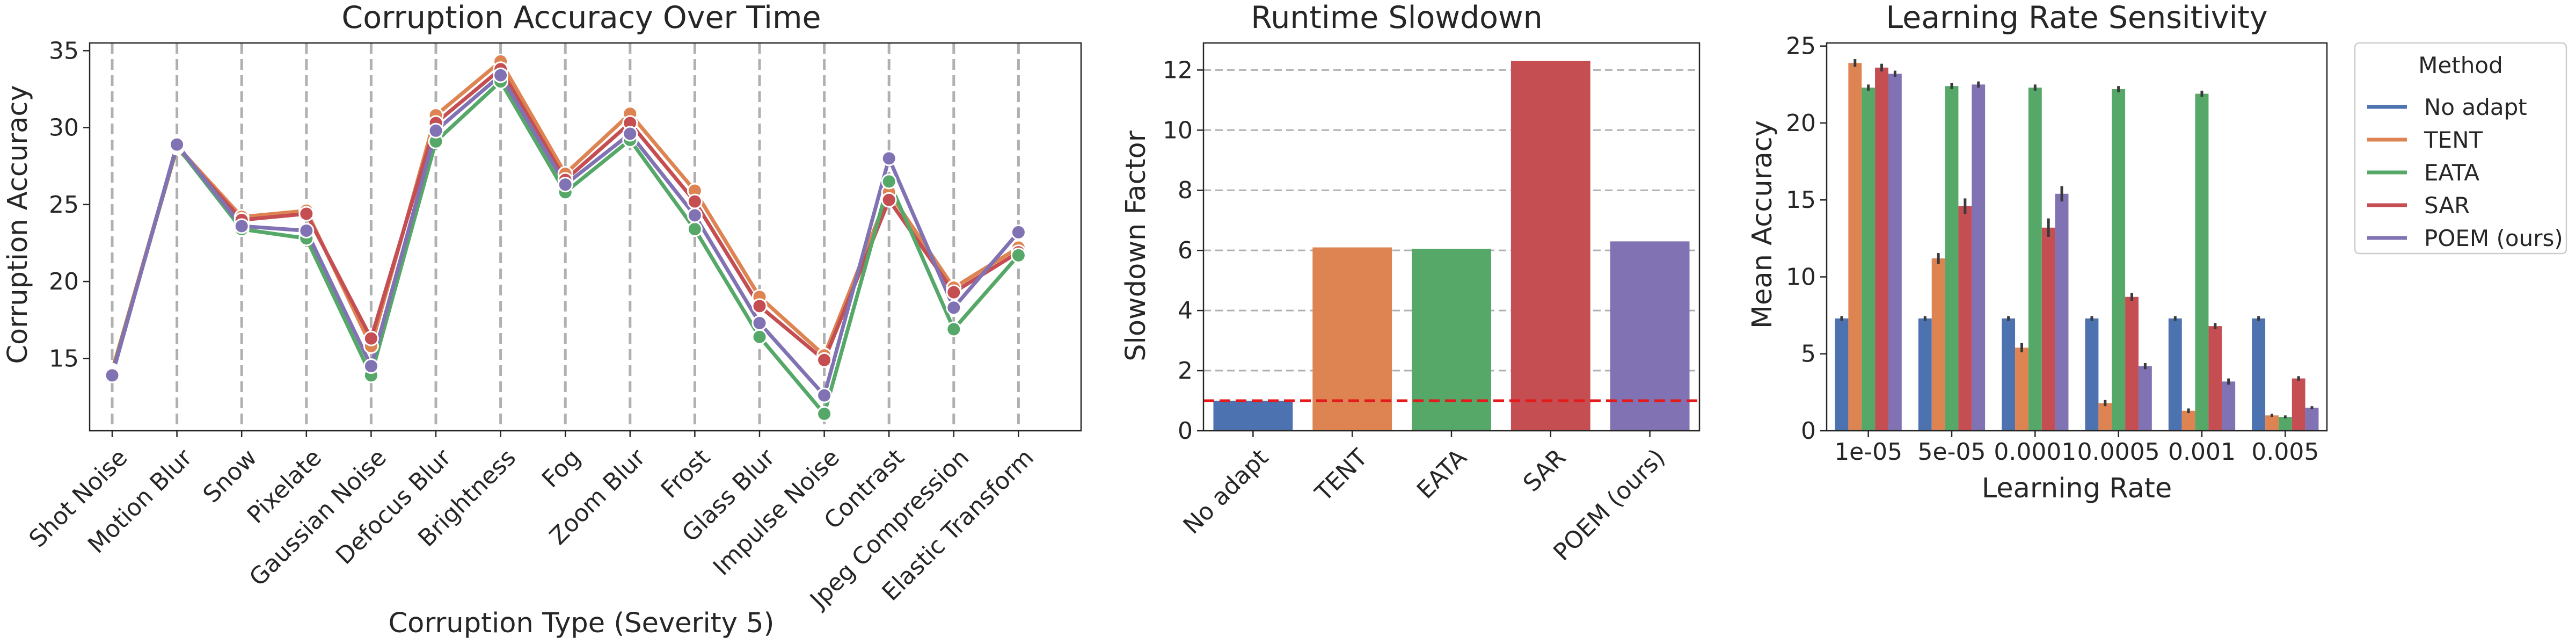  I want to click on runtime-y-tick-label: 12, so click(1178, 70).